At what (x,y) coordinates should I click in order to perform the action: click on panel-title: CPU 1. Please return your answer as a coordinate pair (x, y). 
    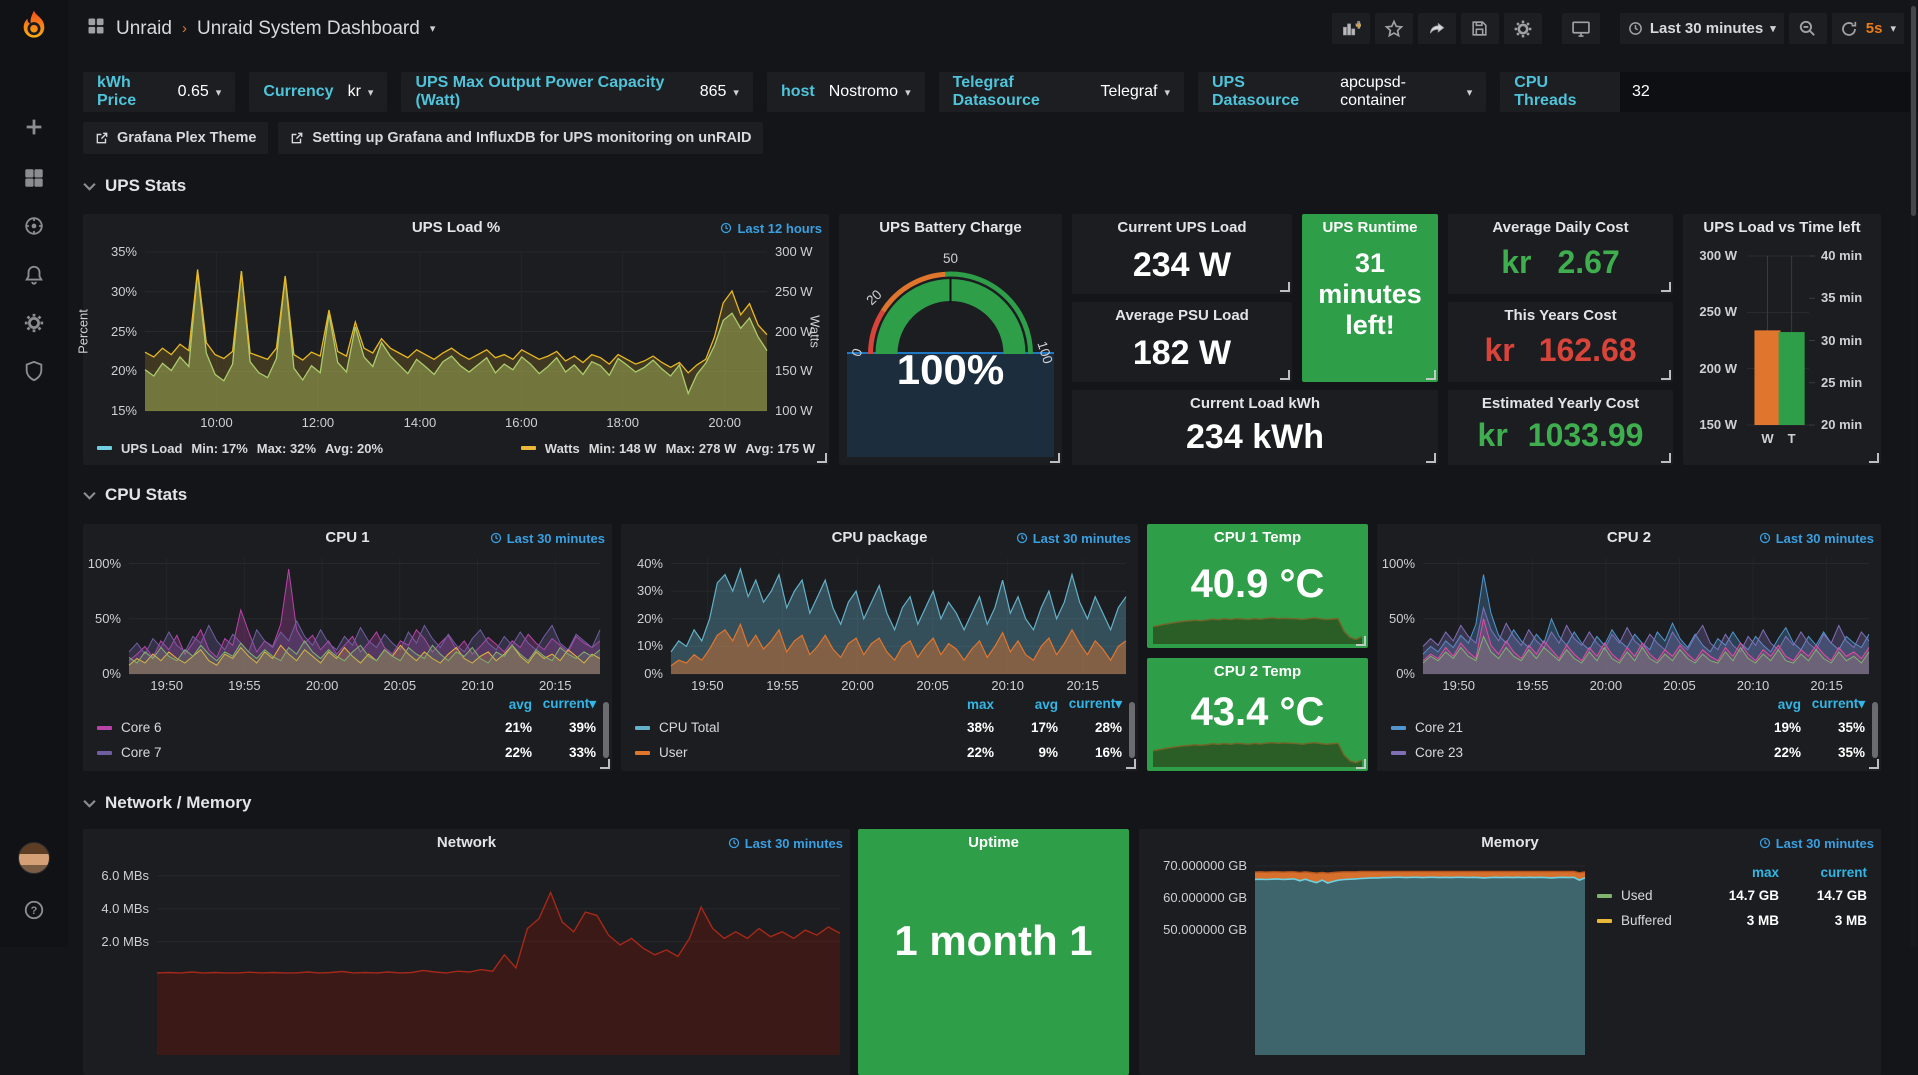
    Looking at the image, I should click on (347, 537).